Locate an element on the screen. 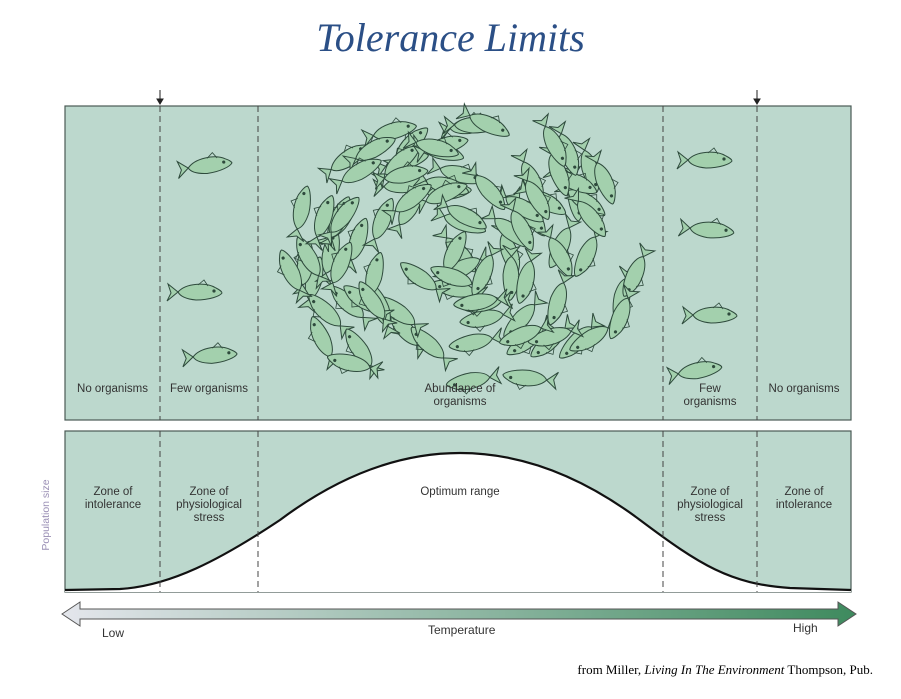 The height and width of the screenshot is (699, 901). credit-text: Thompson, Pub. is located at coordinates (828, 669).